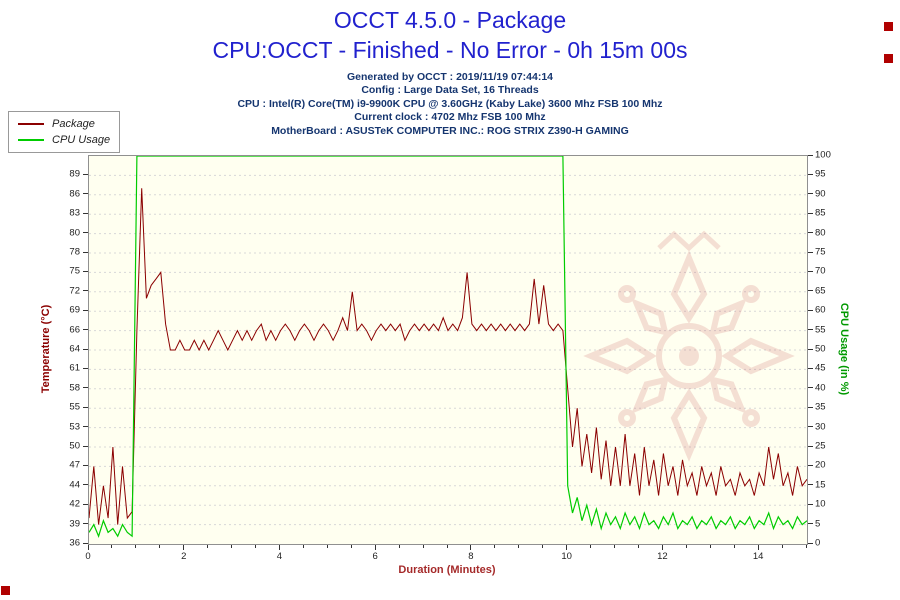 Image resolution: width=900 pixels, height=600 pixels. What do you see at coordinates (74, 291) in the screenshot?
I see `temp-tick-label: 72` at bounding box center [74, 291].